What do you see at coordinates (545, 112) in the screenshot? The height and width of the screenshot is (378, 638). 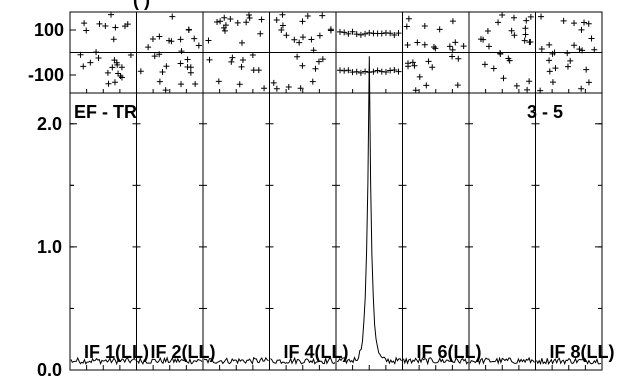 I see `baseline-number: 3 - 5` at bounding box center [545, 112].